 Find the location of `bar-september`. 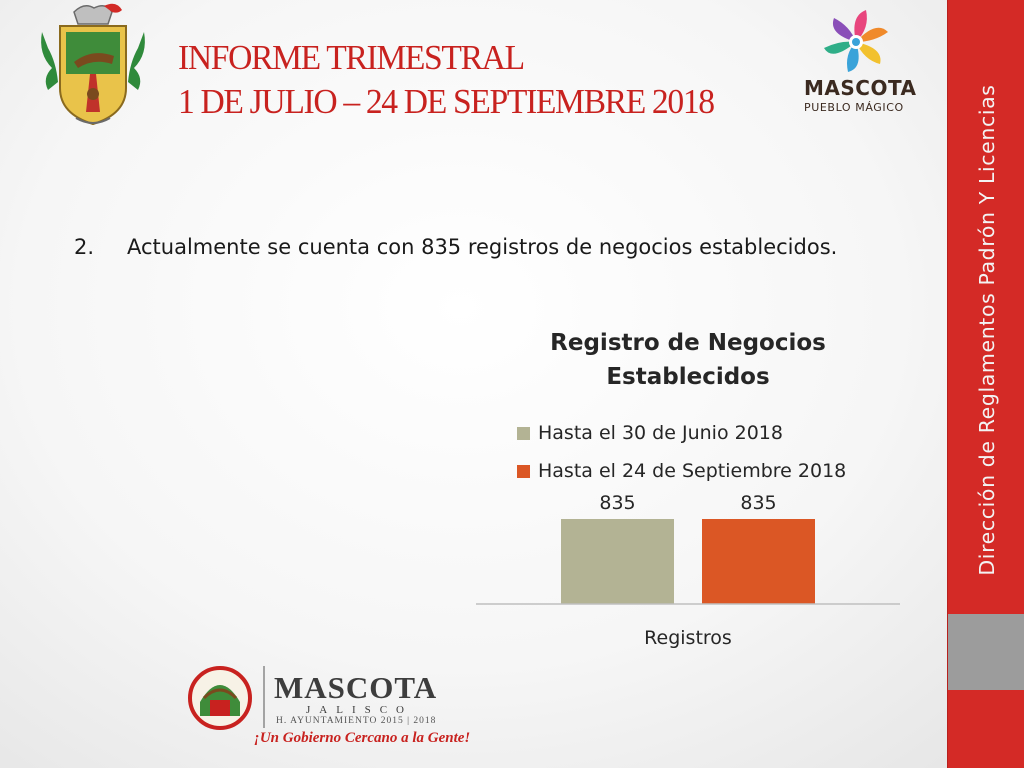

bar-september is located at coordinates (758, 561).